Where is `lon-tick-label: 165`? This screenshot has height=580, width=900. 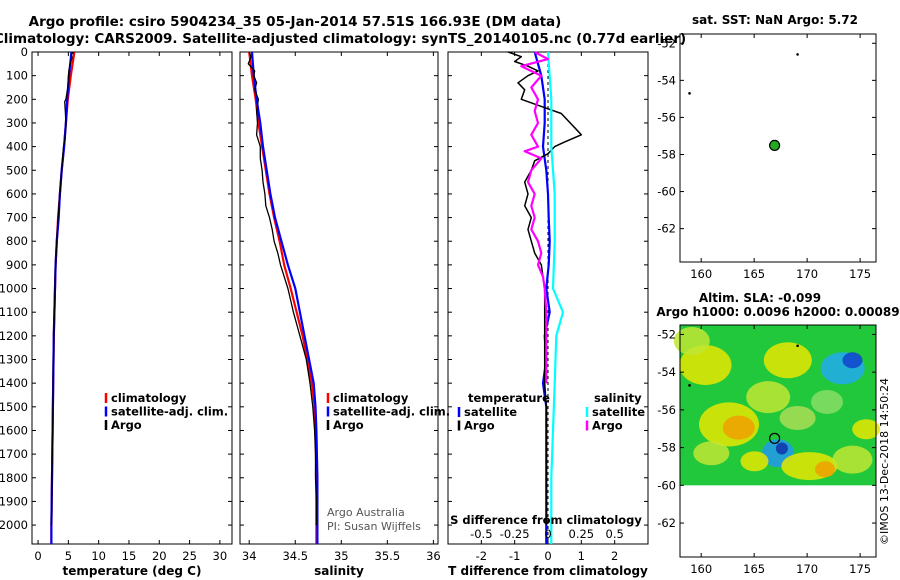 lon-tick-label: 165 is located at coordinates (754, 274).